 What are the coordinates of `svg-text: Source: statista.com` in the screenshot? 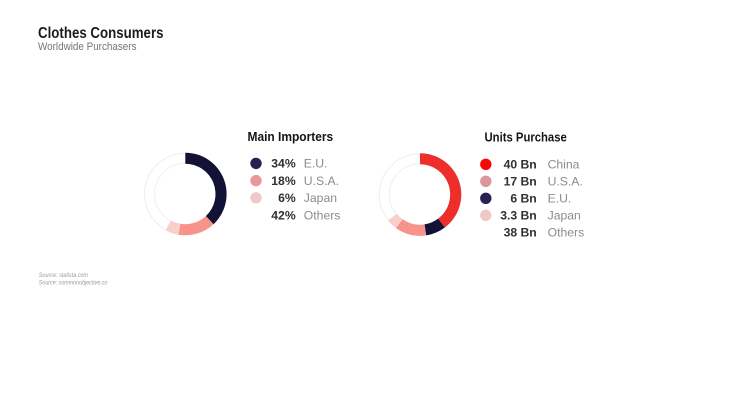 It's located at (63, 275).